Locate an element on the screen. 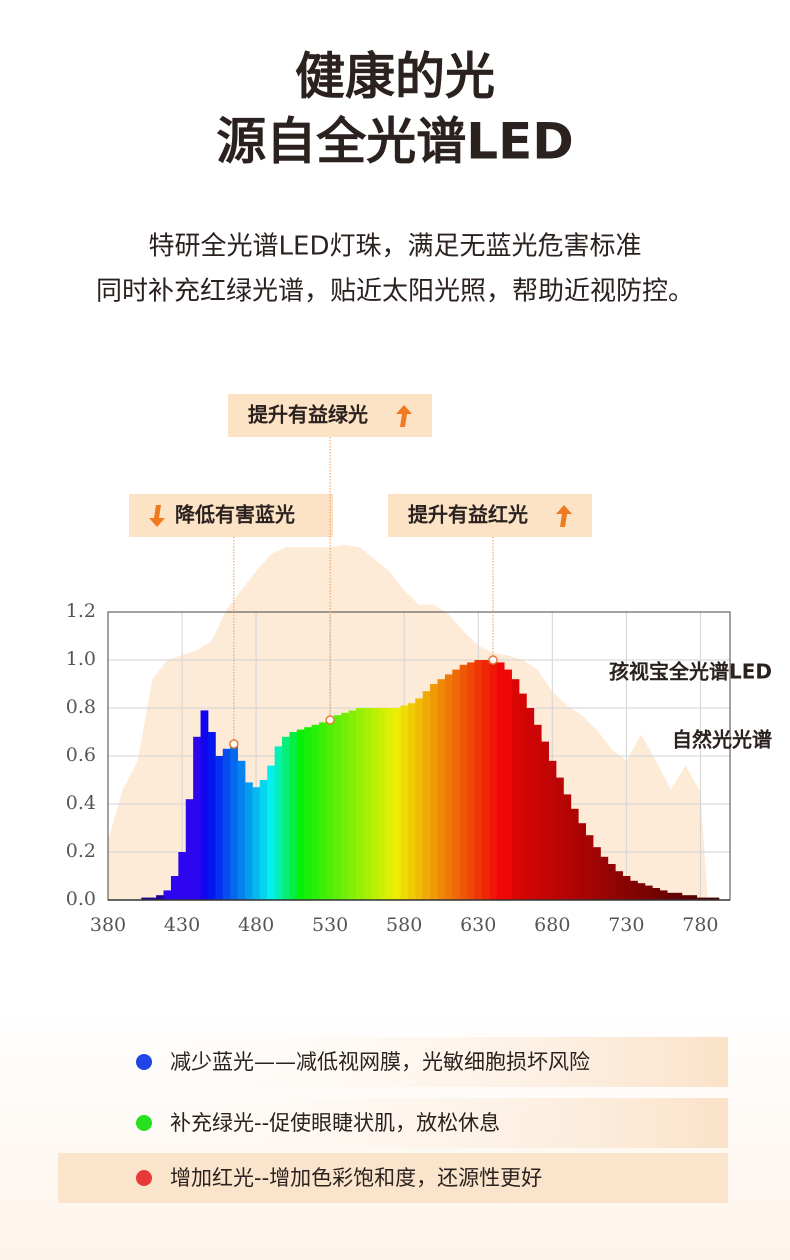  x-tick-label: 430 is located at coordinates (182, 925).